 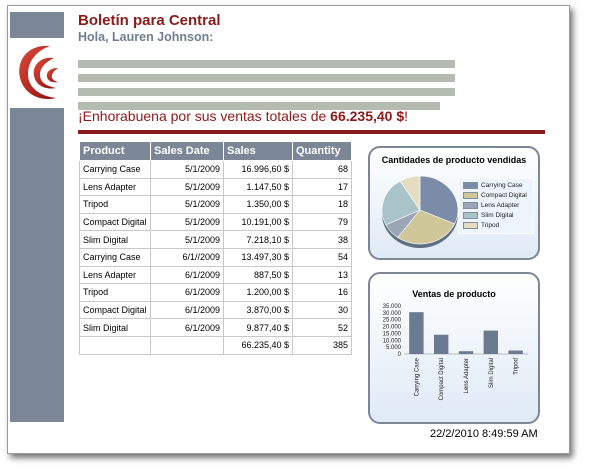 I want to click on y-tick-label: 15.000, so click(x=392, y=334).